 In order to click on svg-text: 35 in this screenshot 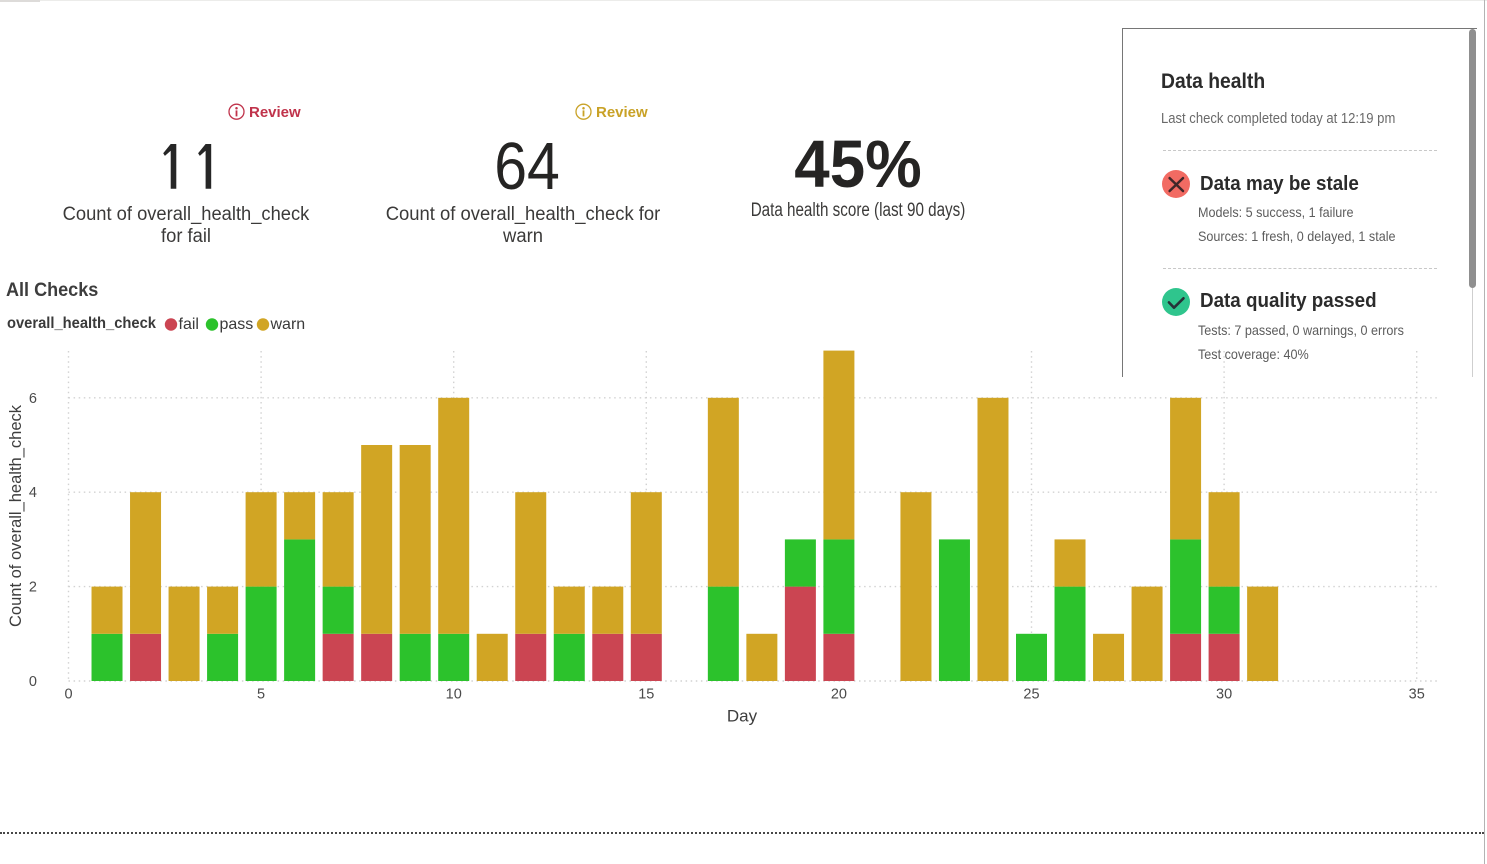, I will do `click(1417, 695)`.